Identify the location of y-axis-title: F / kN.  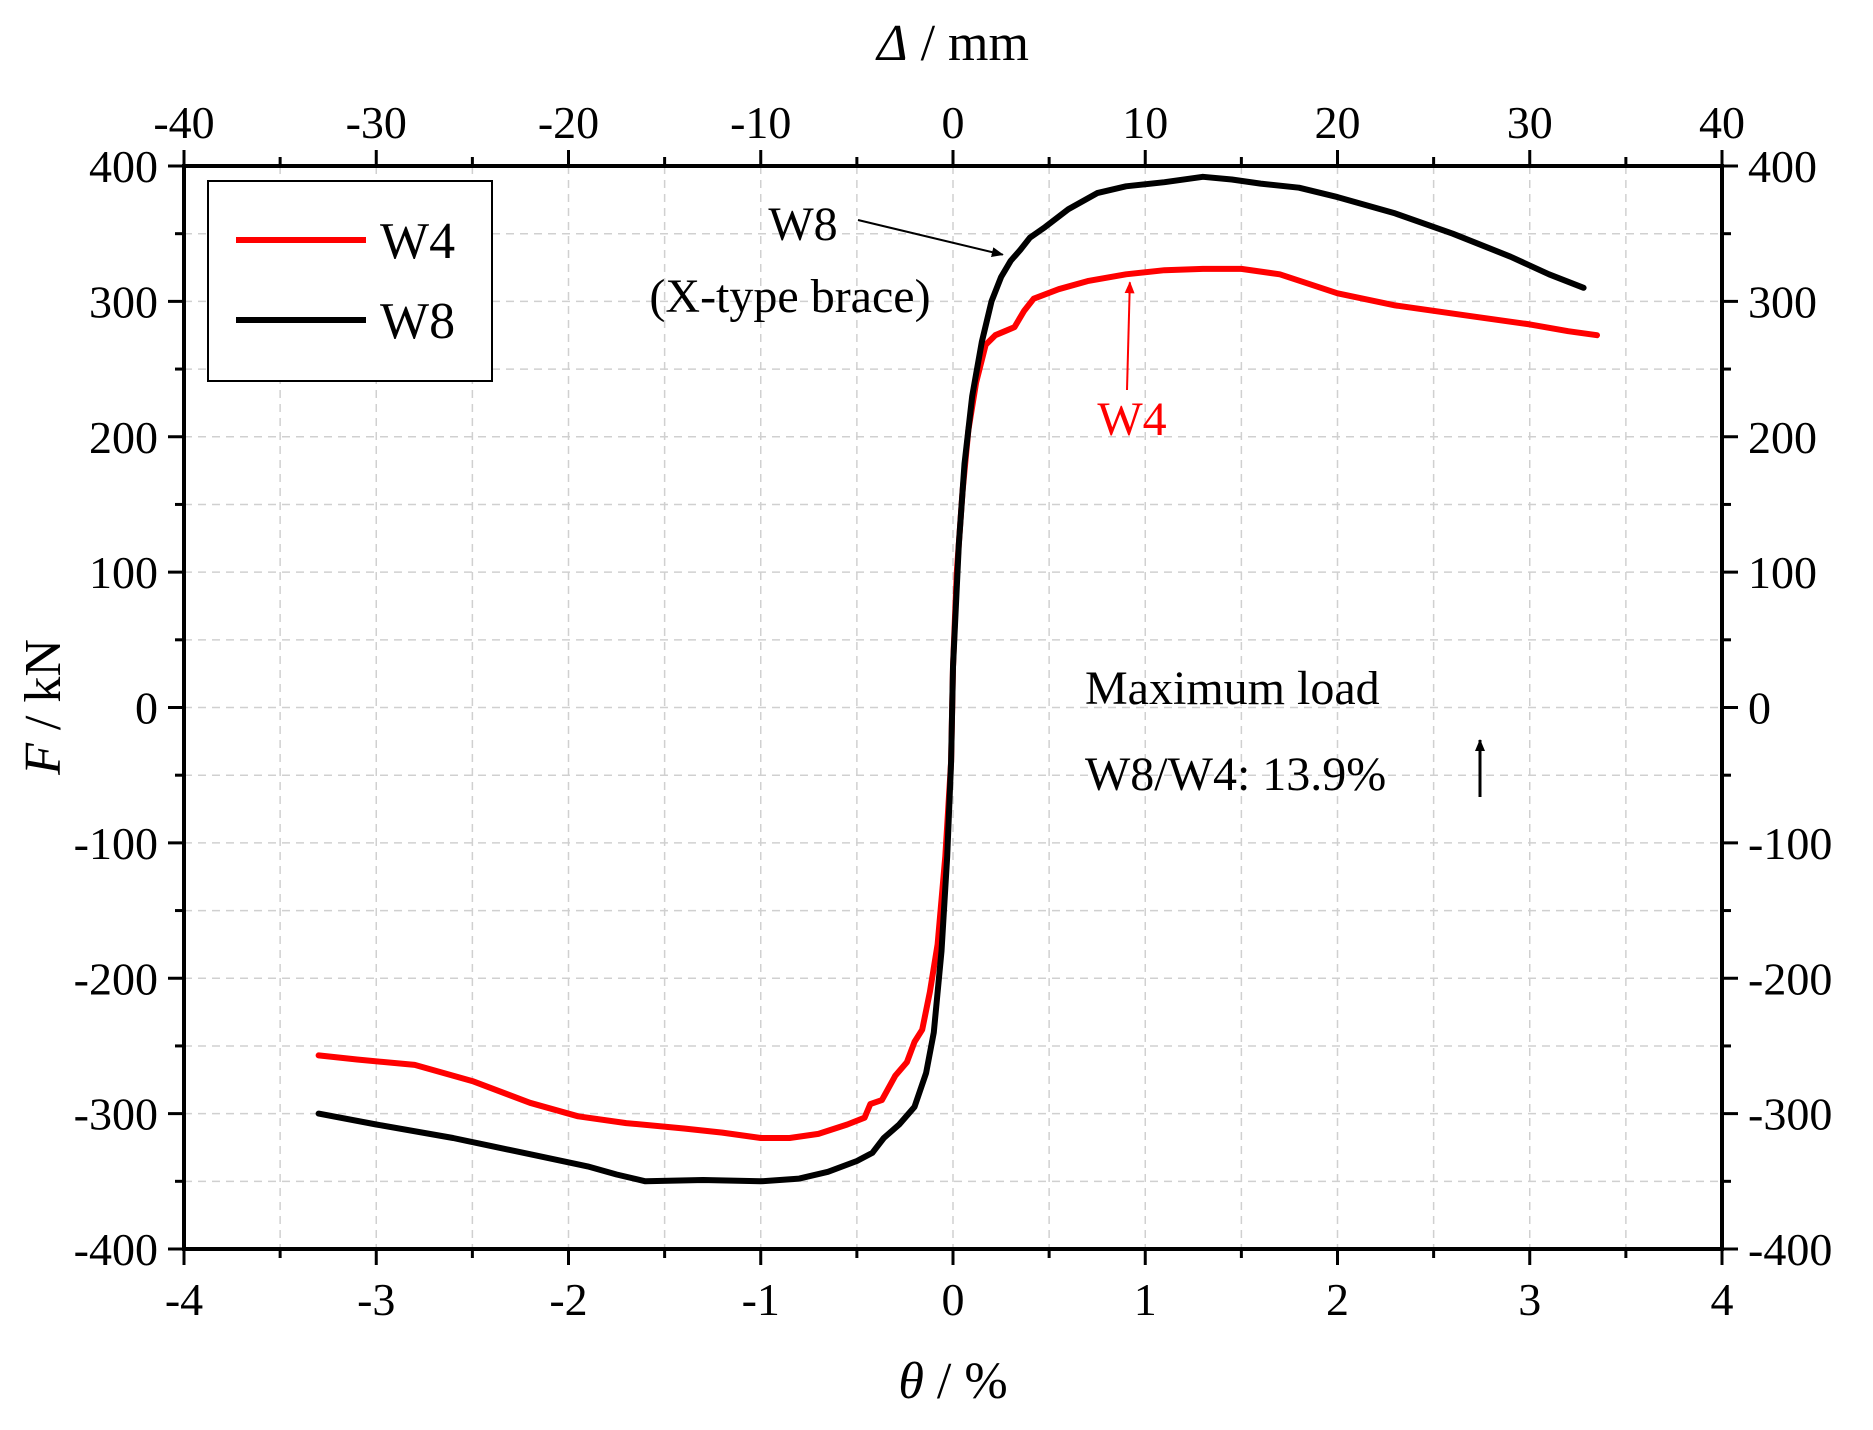
(43, 707).